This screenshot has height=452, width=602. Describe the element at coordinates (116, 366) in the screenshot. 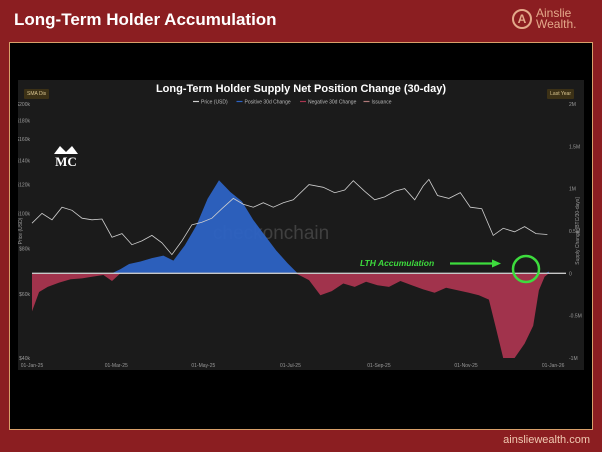

I see `x-tick: 01-Mar-25` at that location.